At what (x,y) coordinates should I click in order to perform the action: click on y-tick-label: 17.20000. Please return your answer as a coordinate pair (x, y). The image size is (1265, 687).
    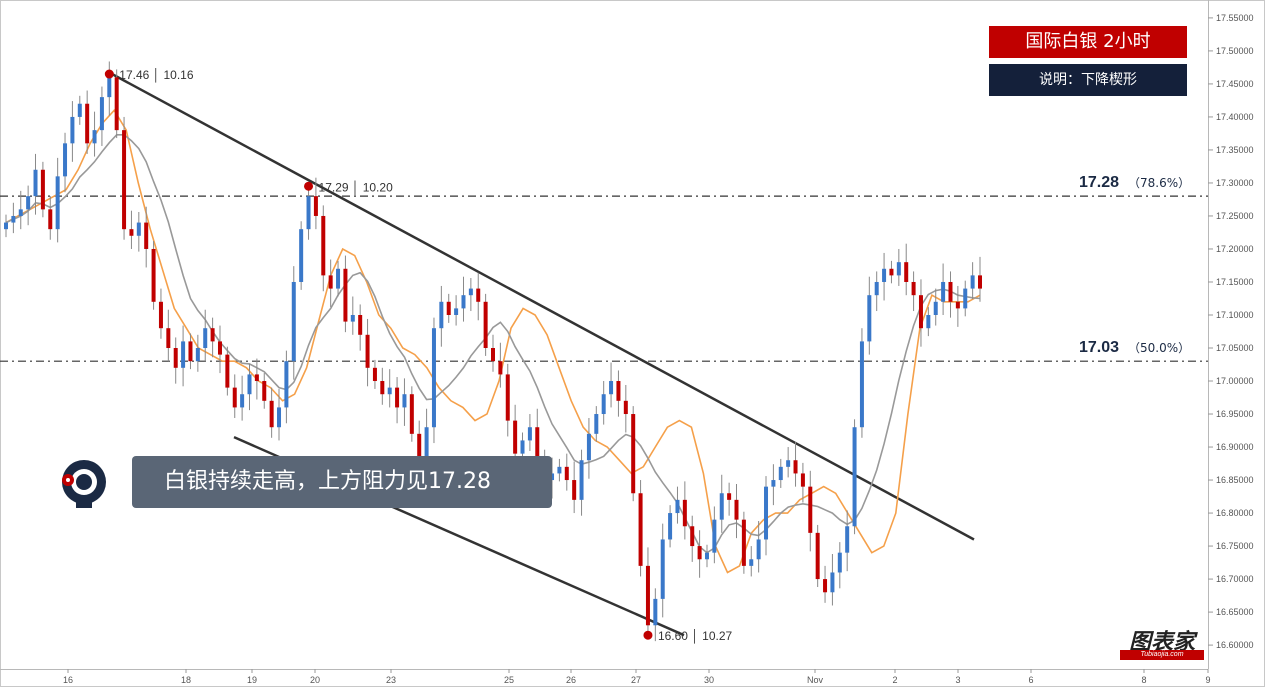
    Looking at the image, I should click on (1235, 249).